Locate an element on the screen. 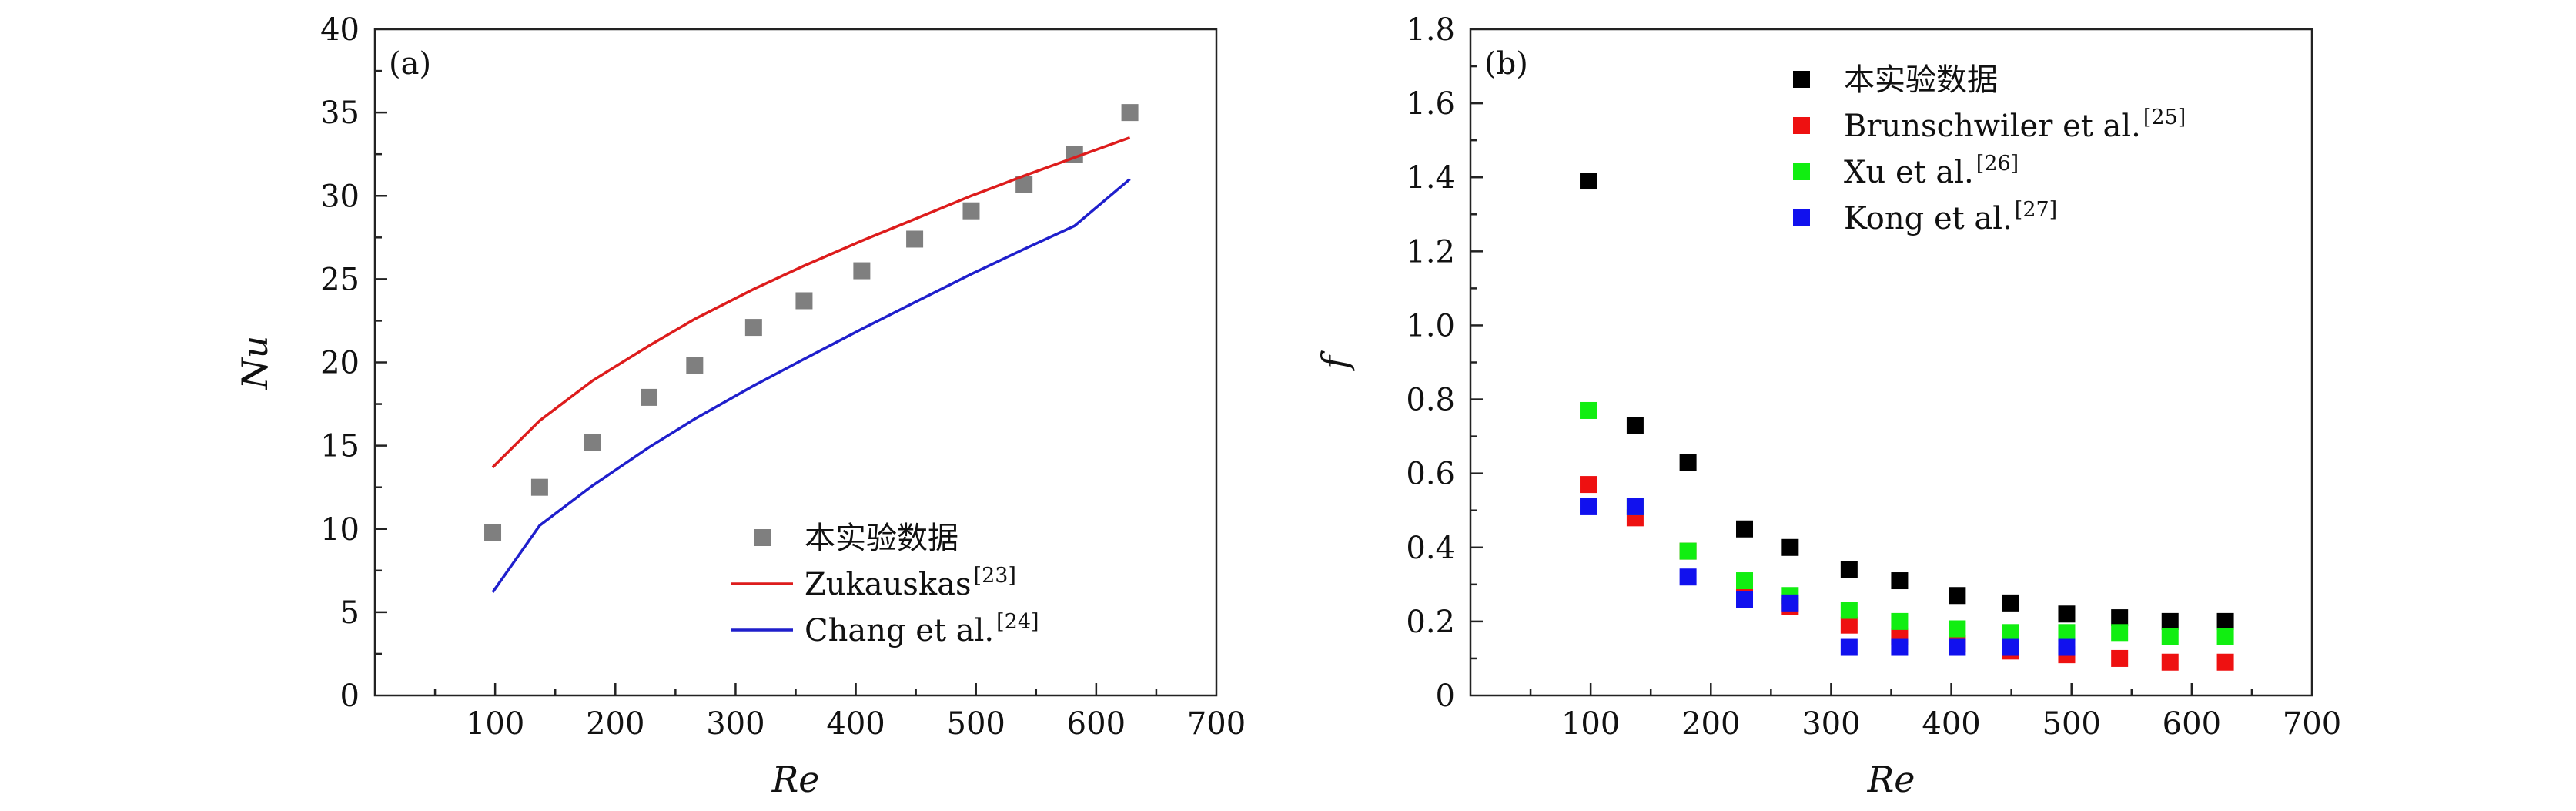  y-tick-label: 15 is located at coordinates (340, 447).